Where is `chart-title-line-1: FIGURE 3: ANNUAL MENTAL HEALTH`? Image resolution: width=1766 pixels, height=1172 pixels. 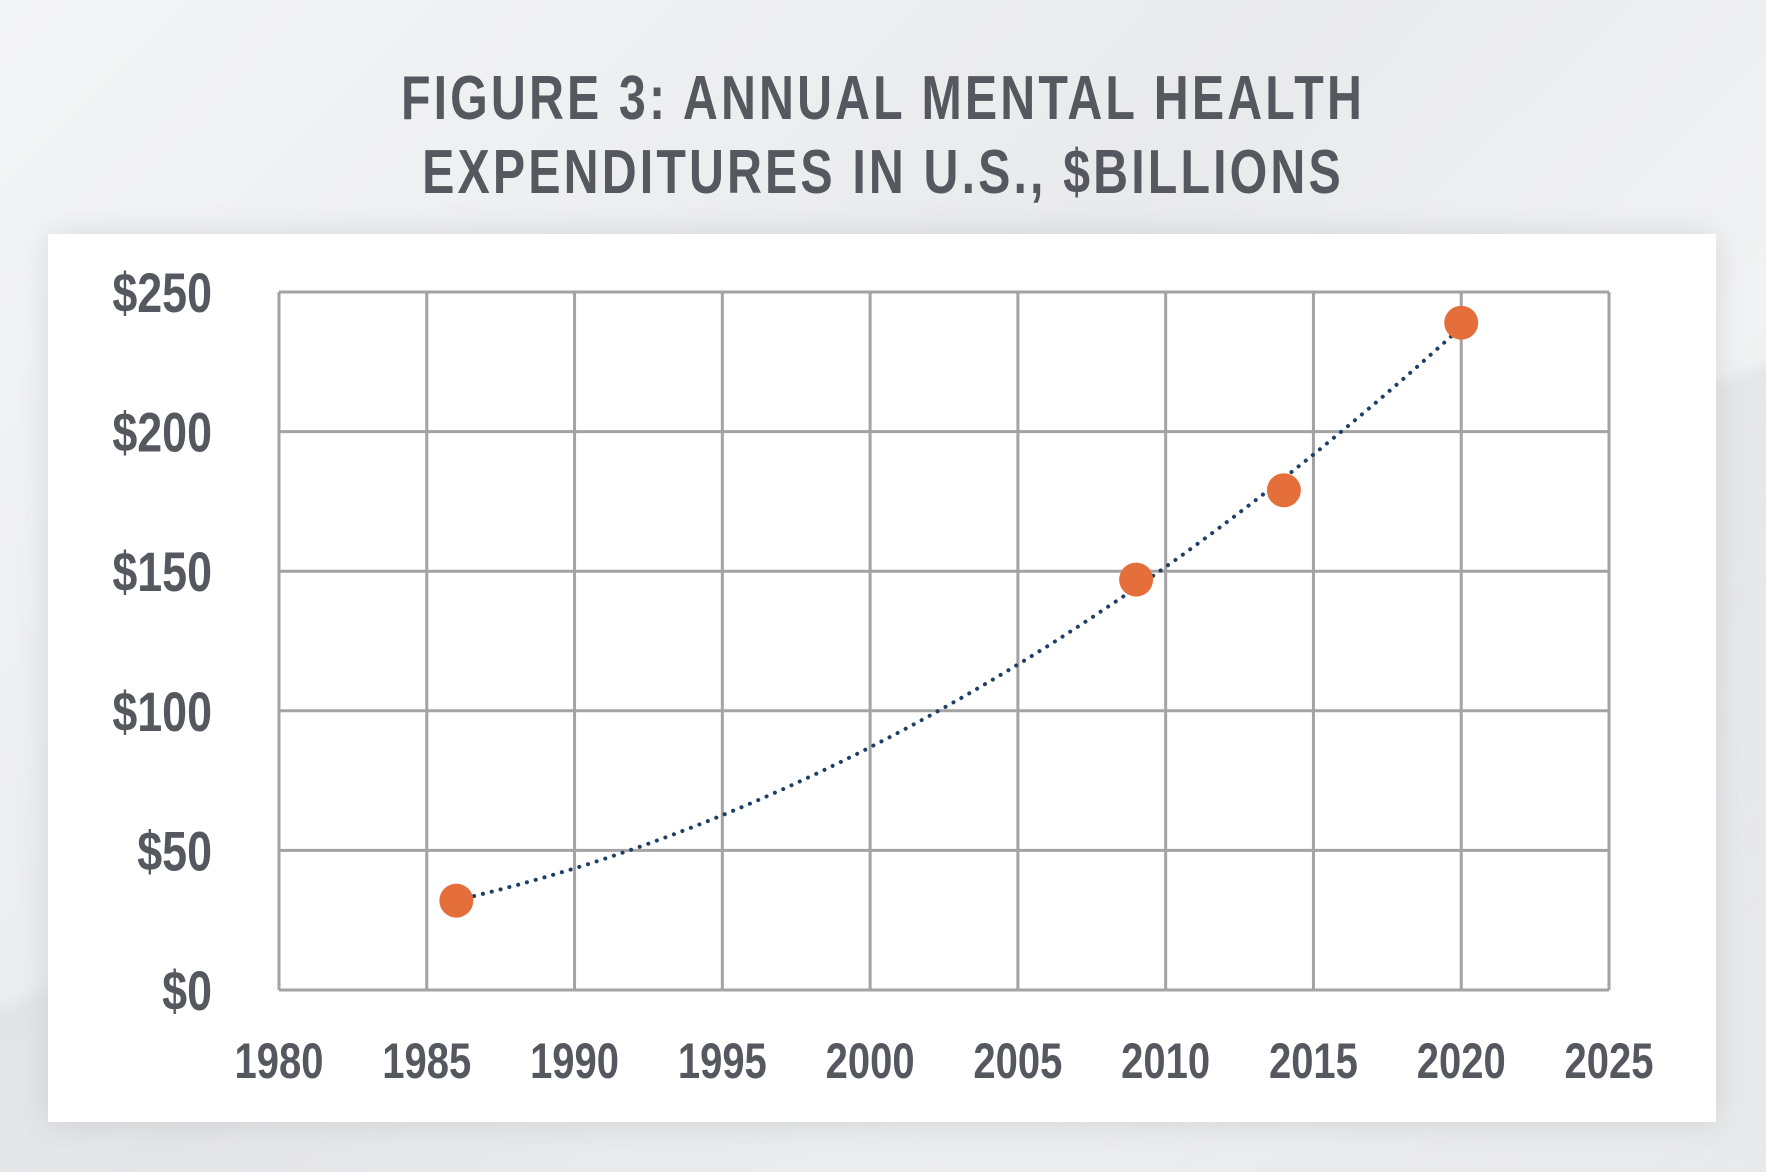 chart-title-line-1: FIGURE 3: ANNUAL MENTAL HEALTH is located at coordinates (883, 98).